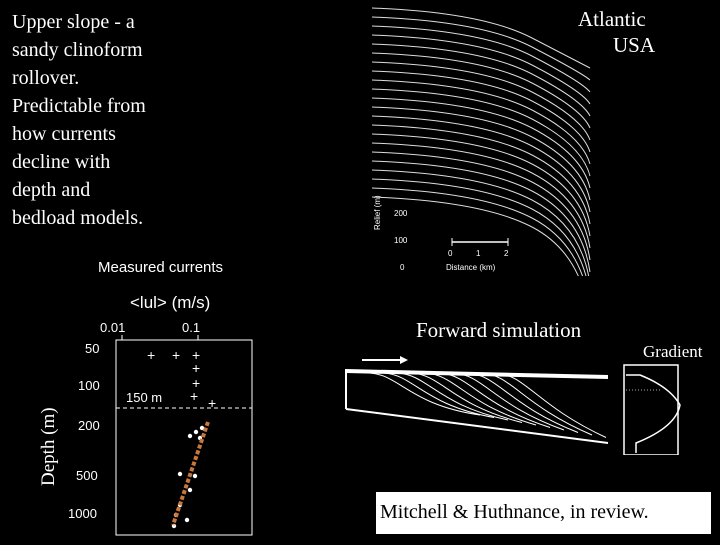  I want to click on plot-frame, so click(184, 437).